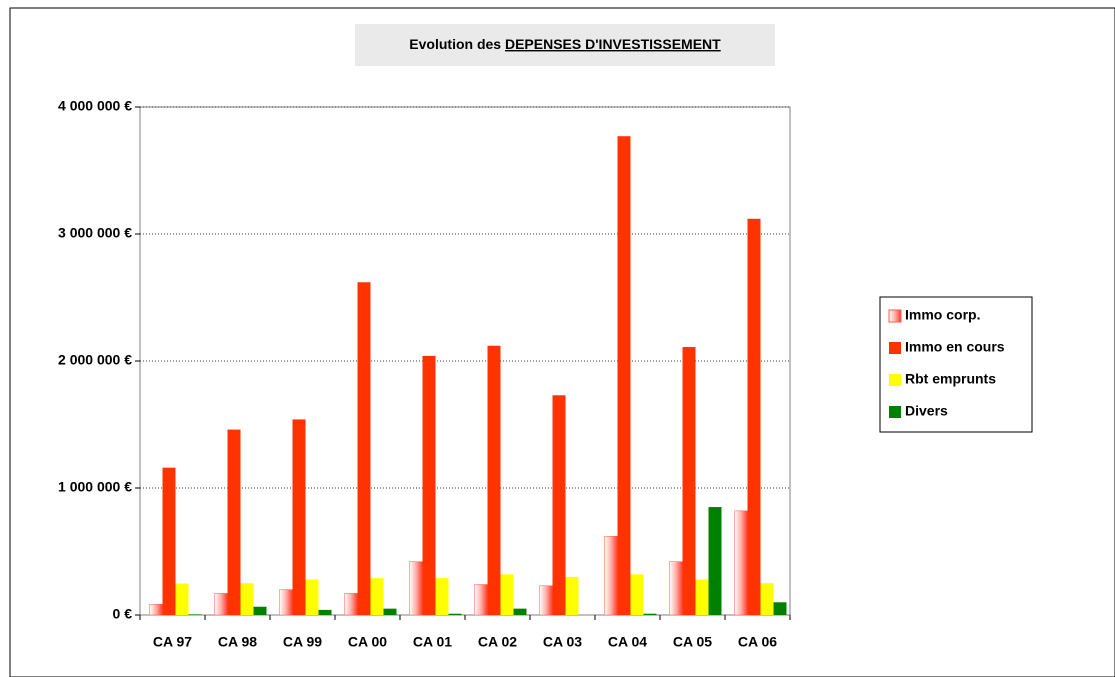  Describe the element at coordinates (757, 642) in the screenshot. I see `x-tick-label: CA 06` at that location.